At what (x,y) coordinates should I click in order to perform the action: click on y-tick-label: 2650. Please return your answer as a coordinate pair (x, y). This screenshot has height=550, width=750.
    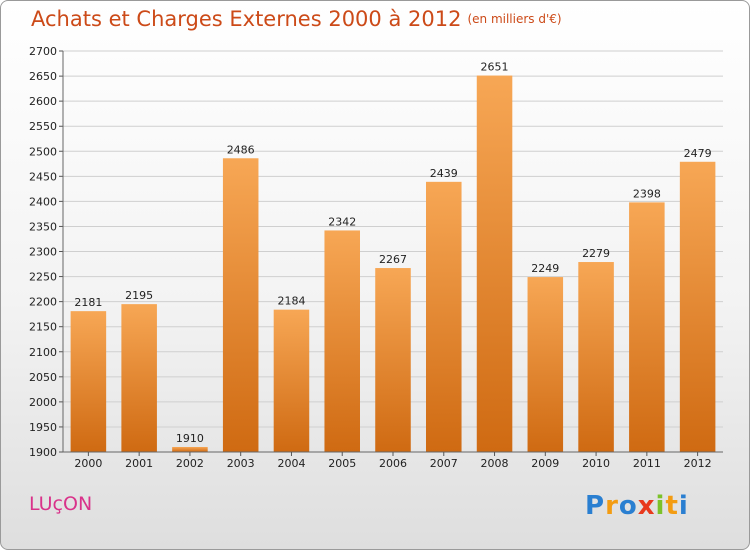
    Looking at the image, I should click on (43, 76).